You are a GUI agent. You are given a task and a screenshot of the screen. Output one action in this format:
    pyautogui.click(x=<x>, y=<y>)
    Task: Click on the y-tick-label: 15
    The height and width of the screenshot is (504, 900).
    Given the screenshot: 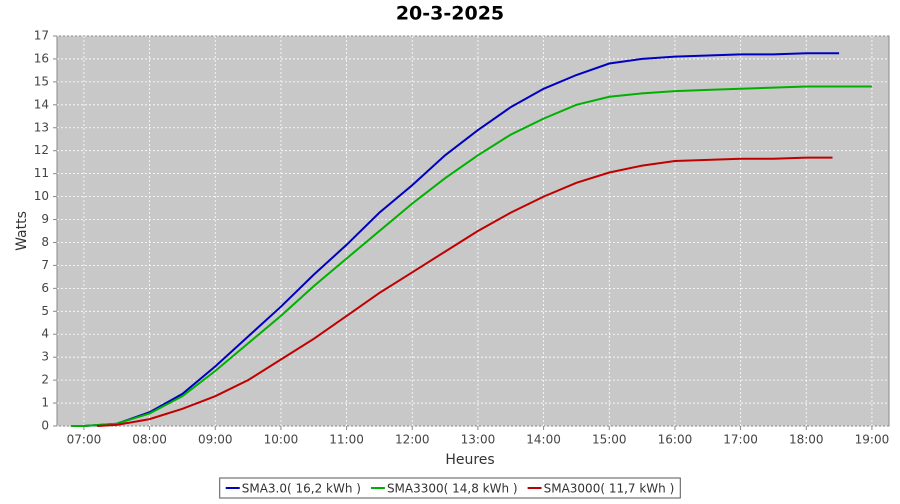 What is the action you would take?
    pyautogui.click(x=41, y=81)
    